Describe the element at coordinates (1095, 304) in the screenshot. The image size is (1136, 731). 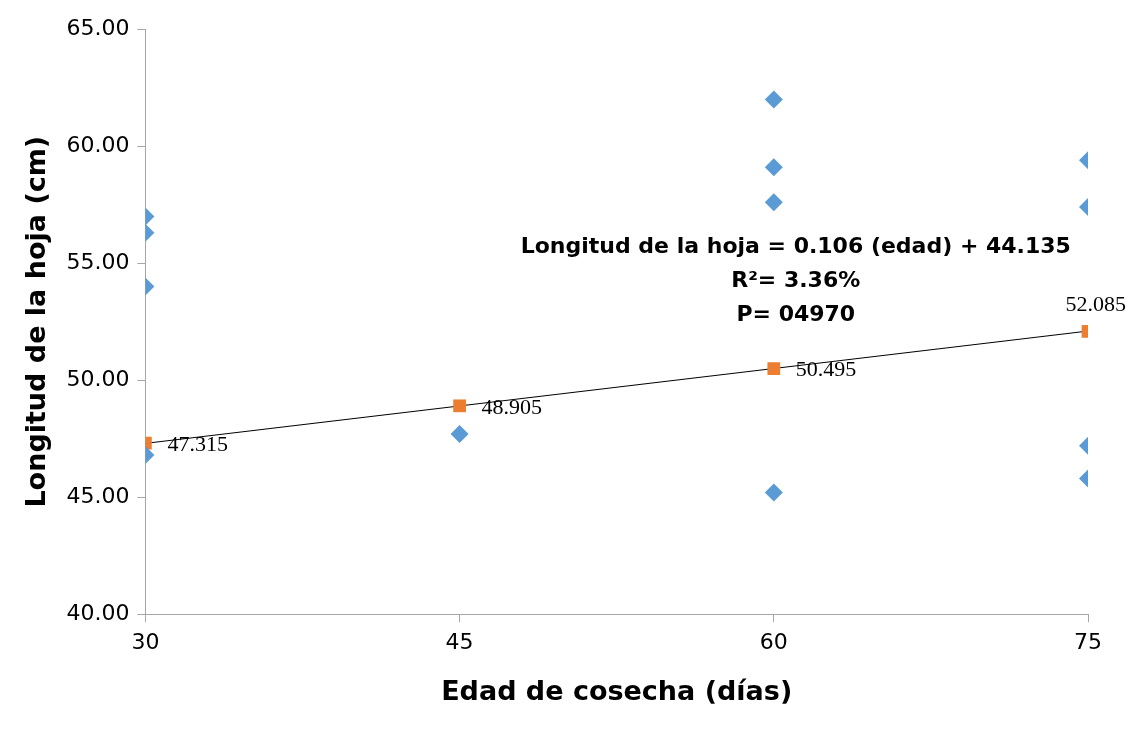
I see `data-label: 52.085` at that location.